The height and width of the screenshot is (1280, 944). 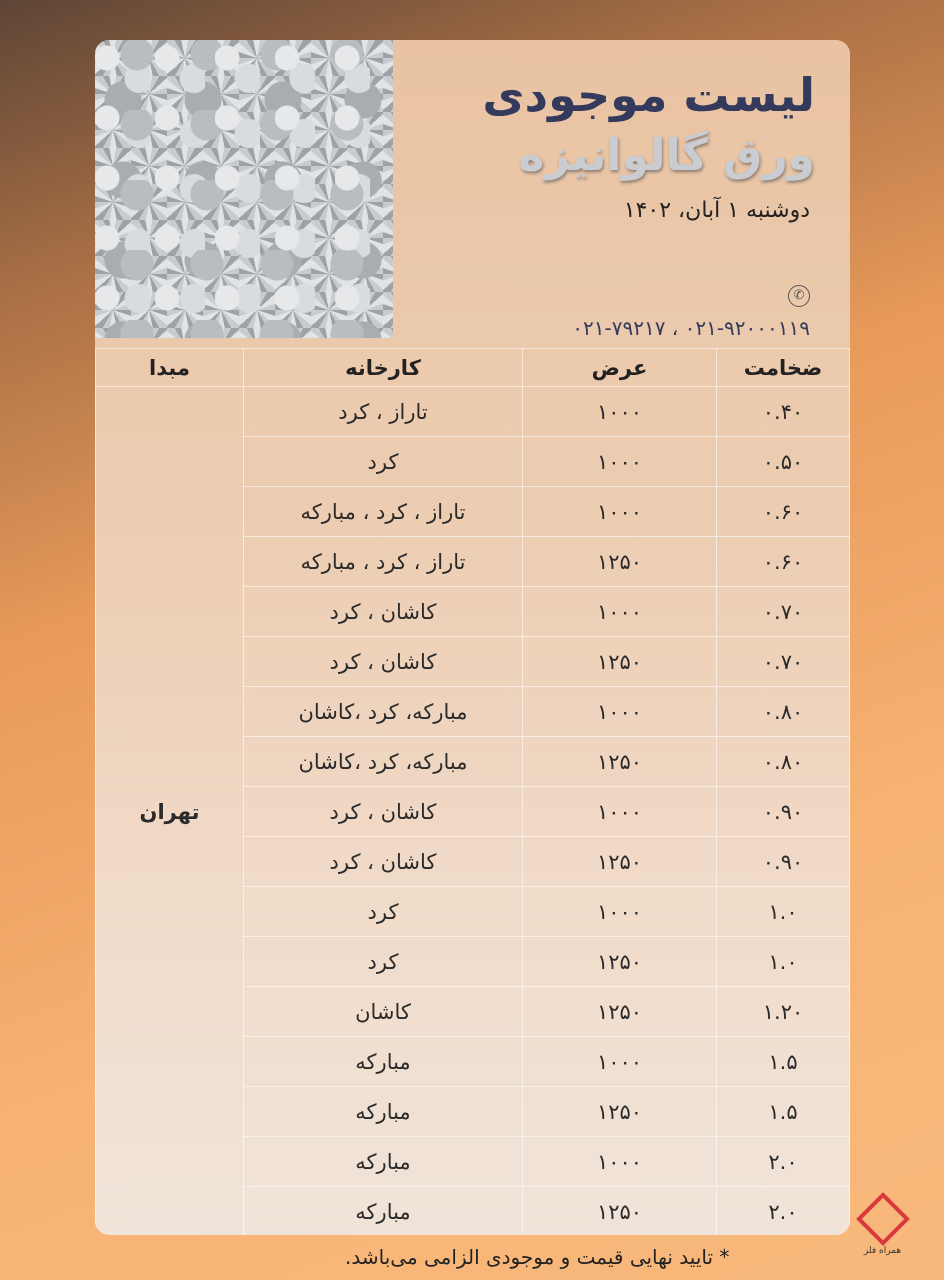 I want to click on table-row: ۲.۰ ۱۰۰۰ مبارکه, so click(x=473, y=1161).